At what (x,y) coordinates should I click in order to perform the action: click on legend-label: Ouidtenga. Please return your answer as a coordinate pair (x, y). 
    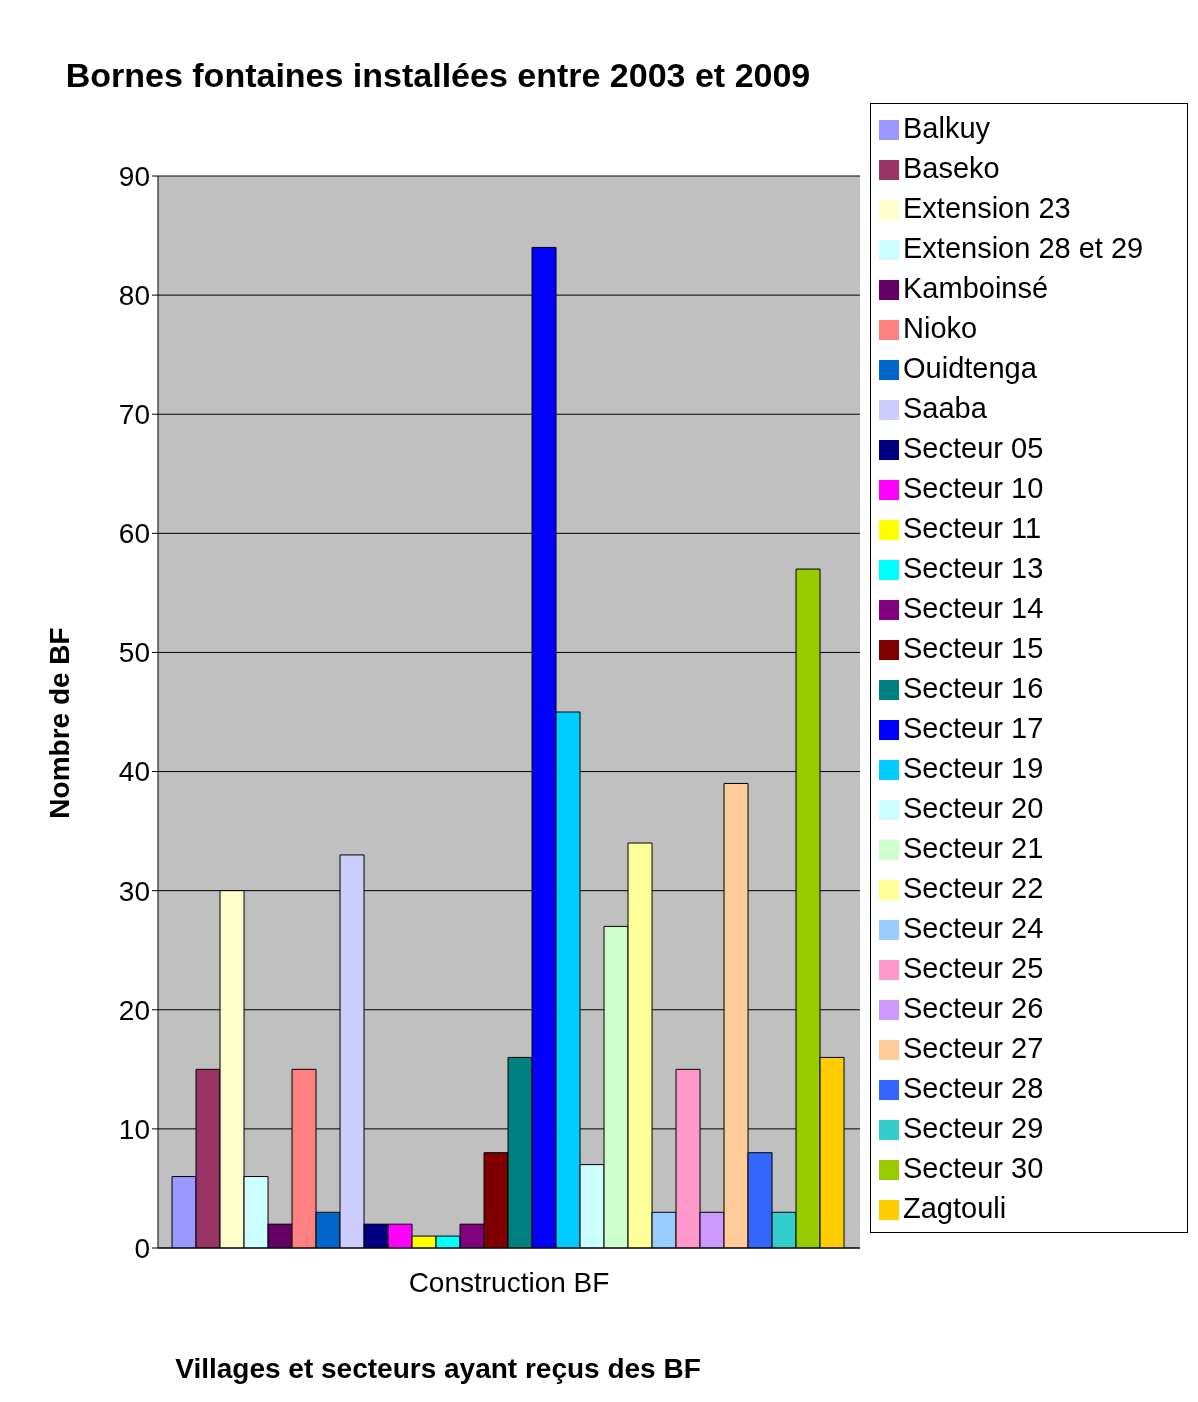
    Looking at the image, I should click on (970, 368).